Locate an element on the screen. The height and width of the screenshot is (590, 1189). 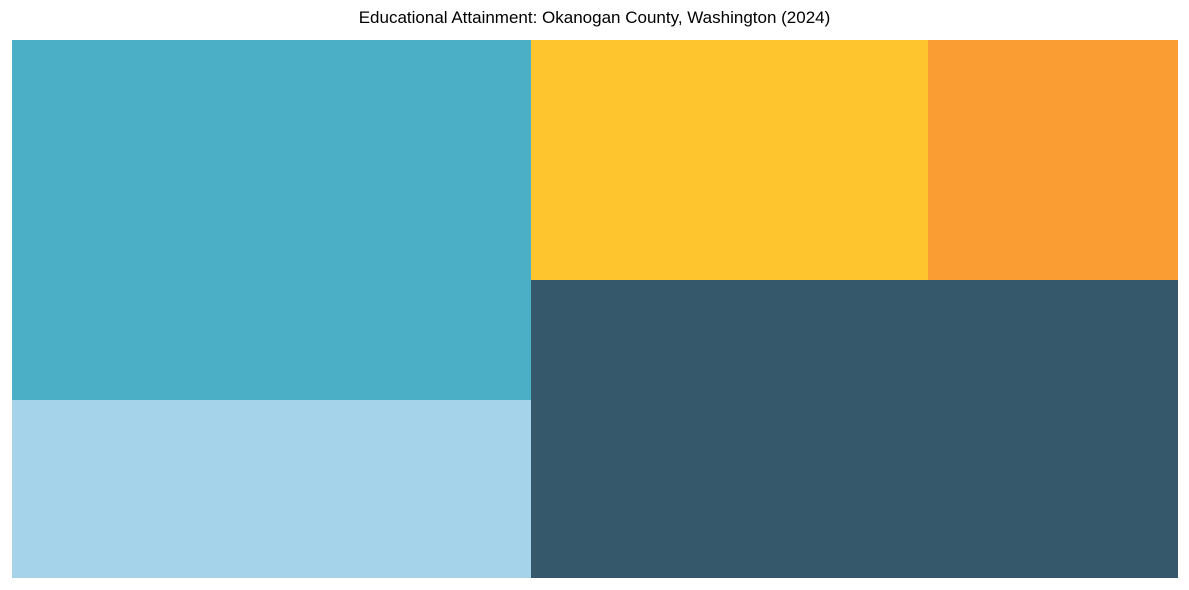
treemap-tile-light-blue is located at coordinates (271, 489).